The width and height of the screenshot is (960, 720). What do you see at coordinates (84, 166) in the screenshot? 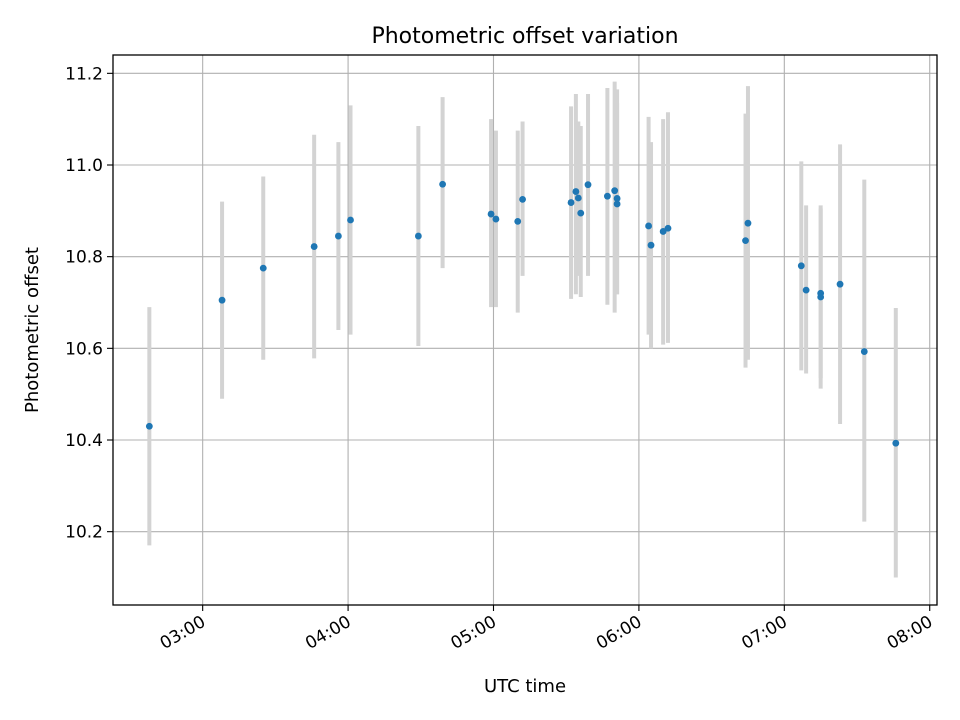
I see `y-tick-label: 11.0` at bounding box center [84, 166].